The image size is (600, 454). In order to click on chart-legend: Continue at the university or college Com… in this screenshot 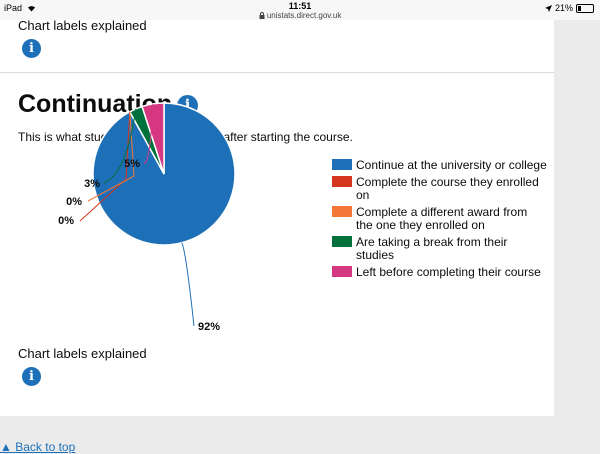, I will do `click(439, 221)`.